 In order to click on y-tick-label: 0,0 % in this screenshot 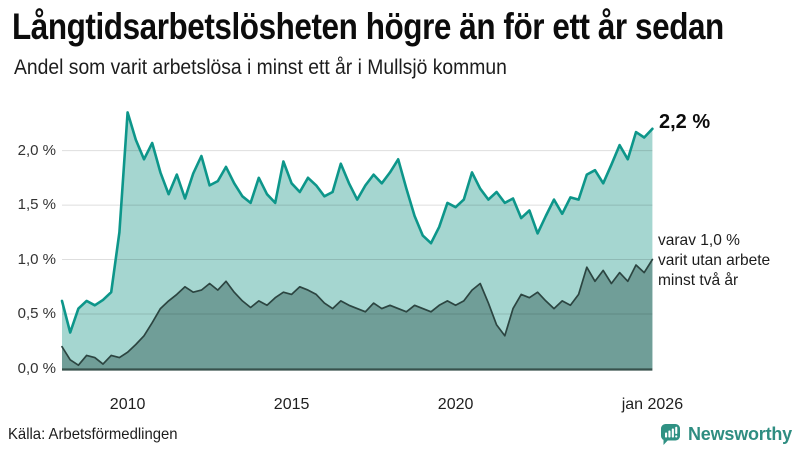, I will do `click(36, 368)`.